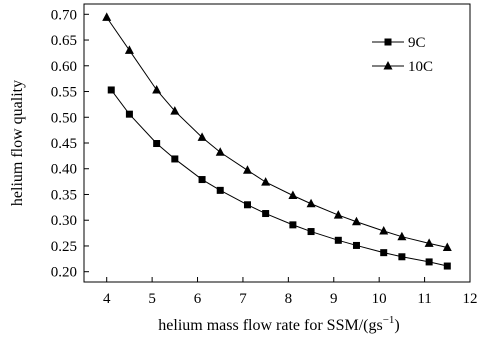  What do you see at coordinates (420, 67) in the screenshot?
I see `legend-label-10c: 10C` at bounding box center [420, 67].